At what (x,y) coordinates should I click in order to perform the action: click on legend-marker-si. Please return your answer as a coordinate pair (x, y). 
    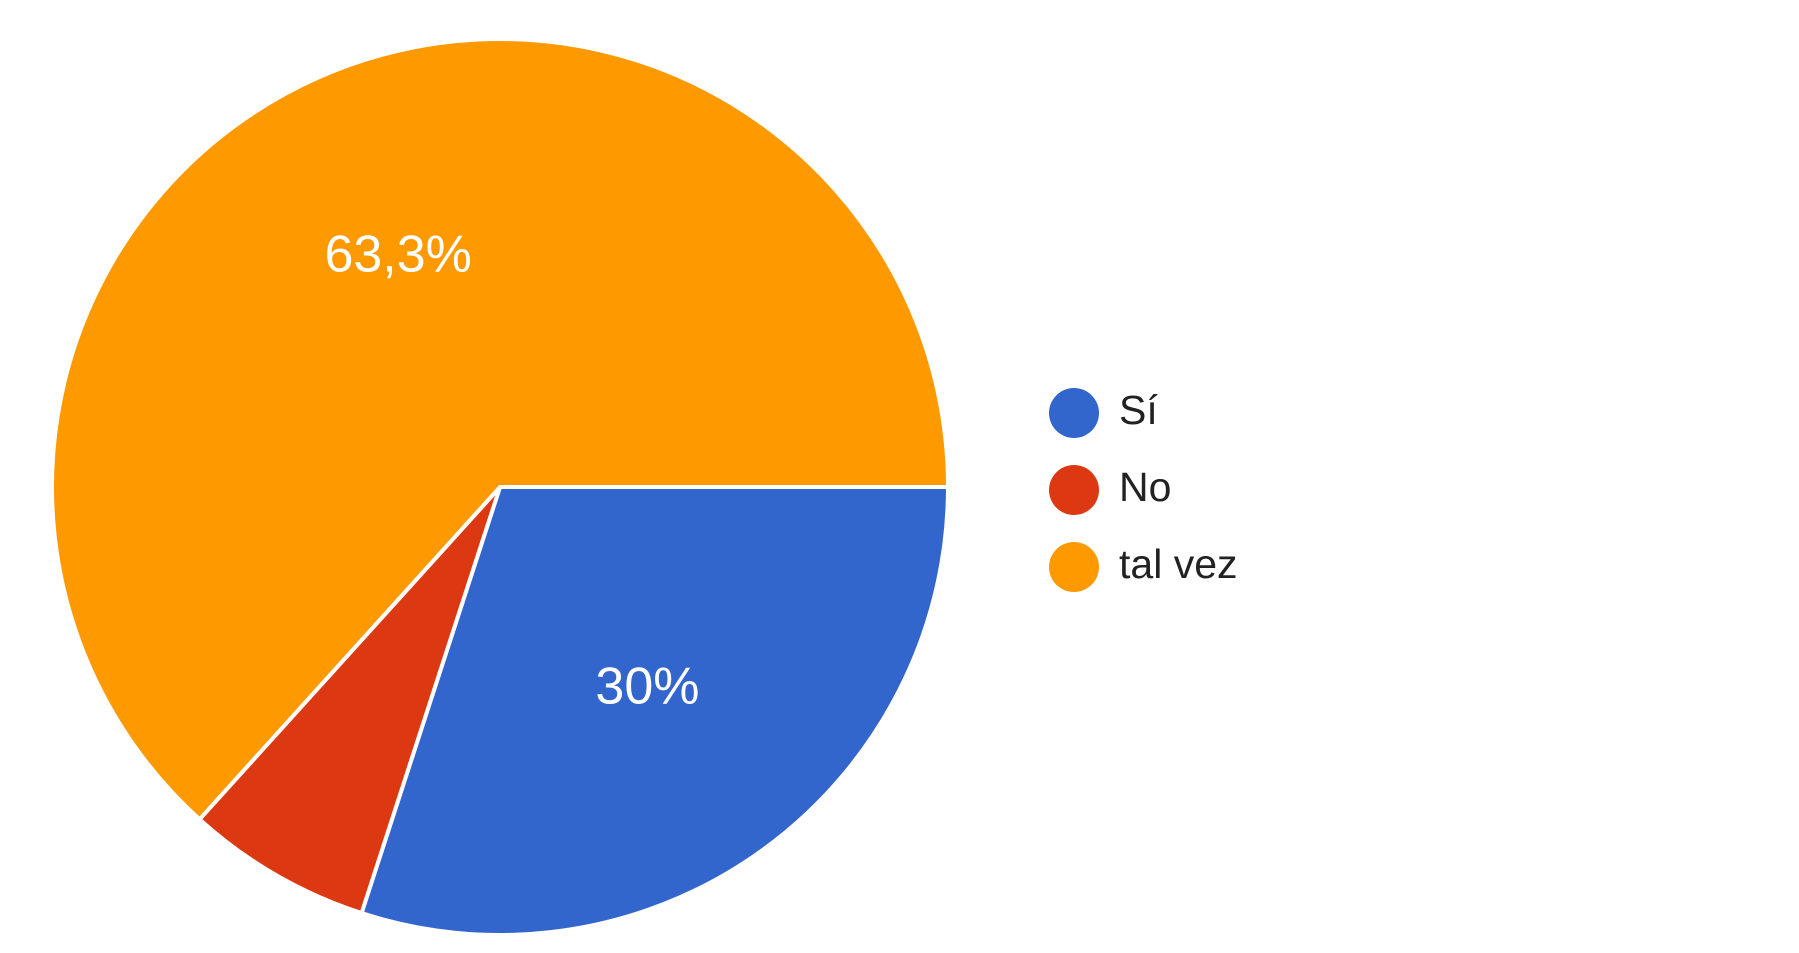
    Looking at the image, I should click on (1074, 413).